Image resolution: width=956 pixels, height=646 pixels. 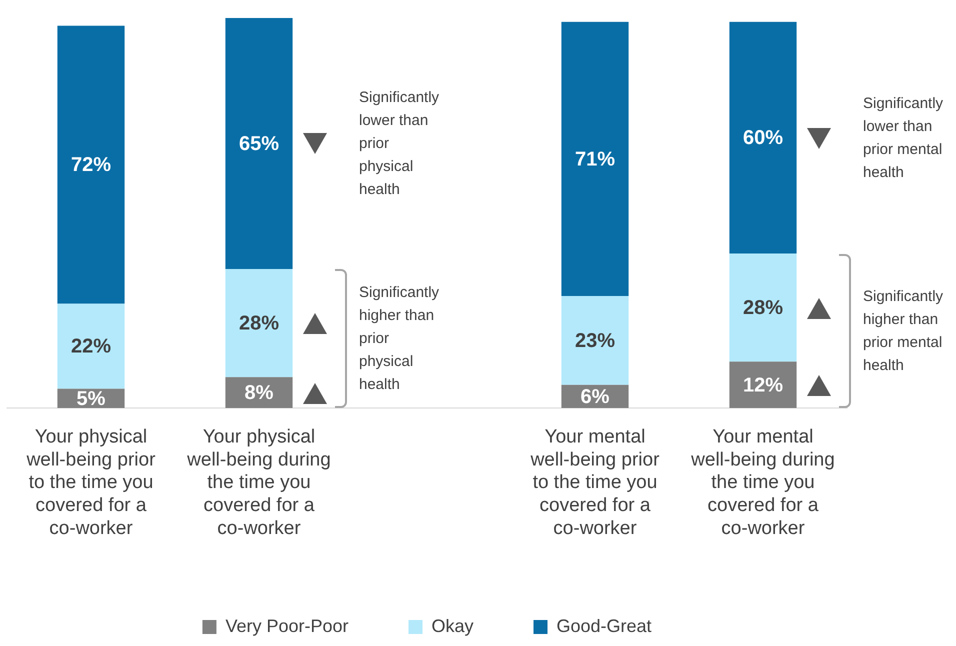 I want to click on data-label: 60%, so click(x=763, y=138).